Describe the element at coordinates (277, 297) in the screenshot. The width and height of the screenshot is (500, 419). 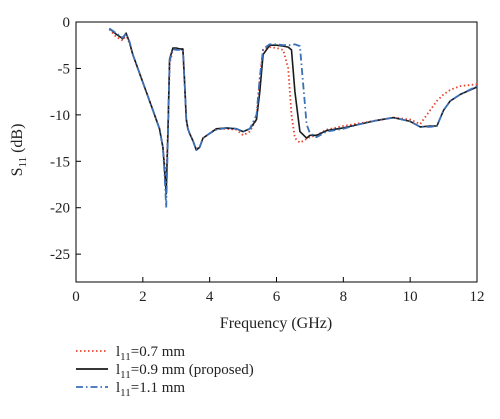
I see `x-tick-label: 6` at that location.